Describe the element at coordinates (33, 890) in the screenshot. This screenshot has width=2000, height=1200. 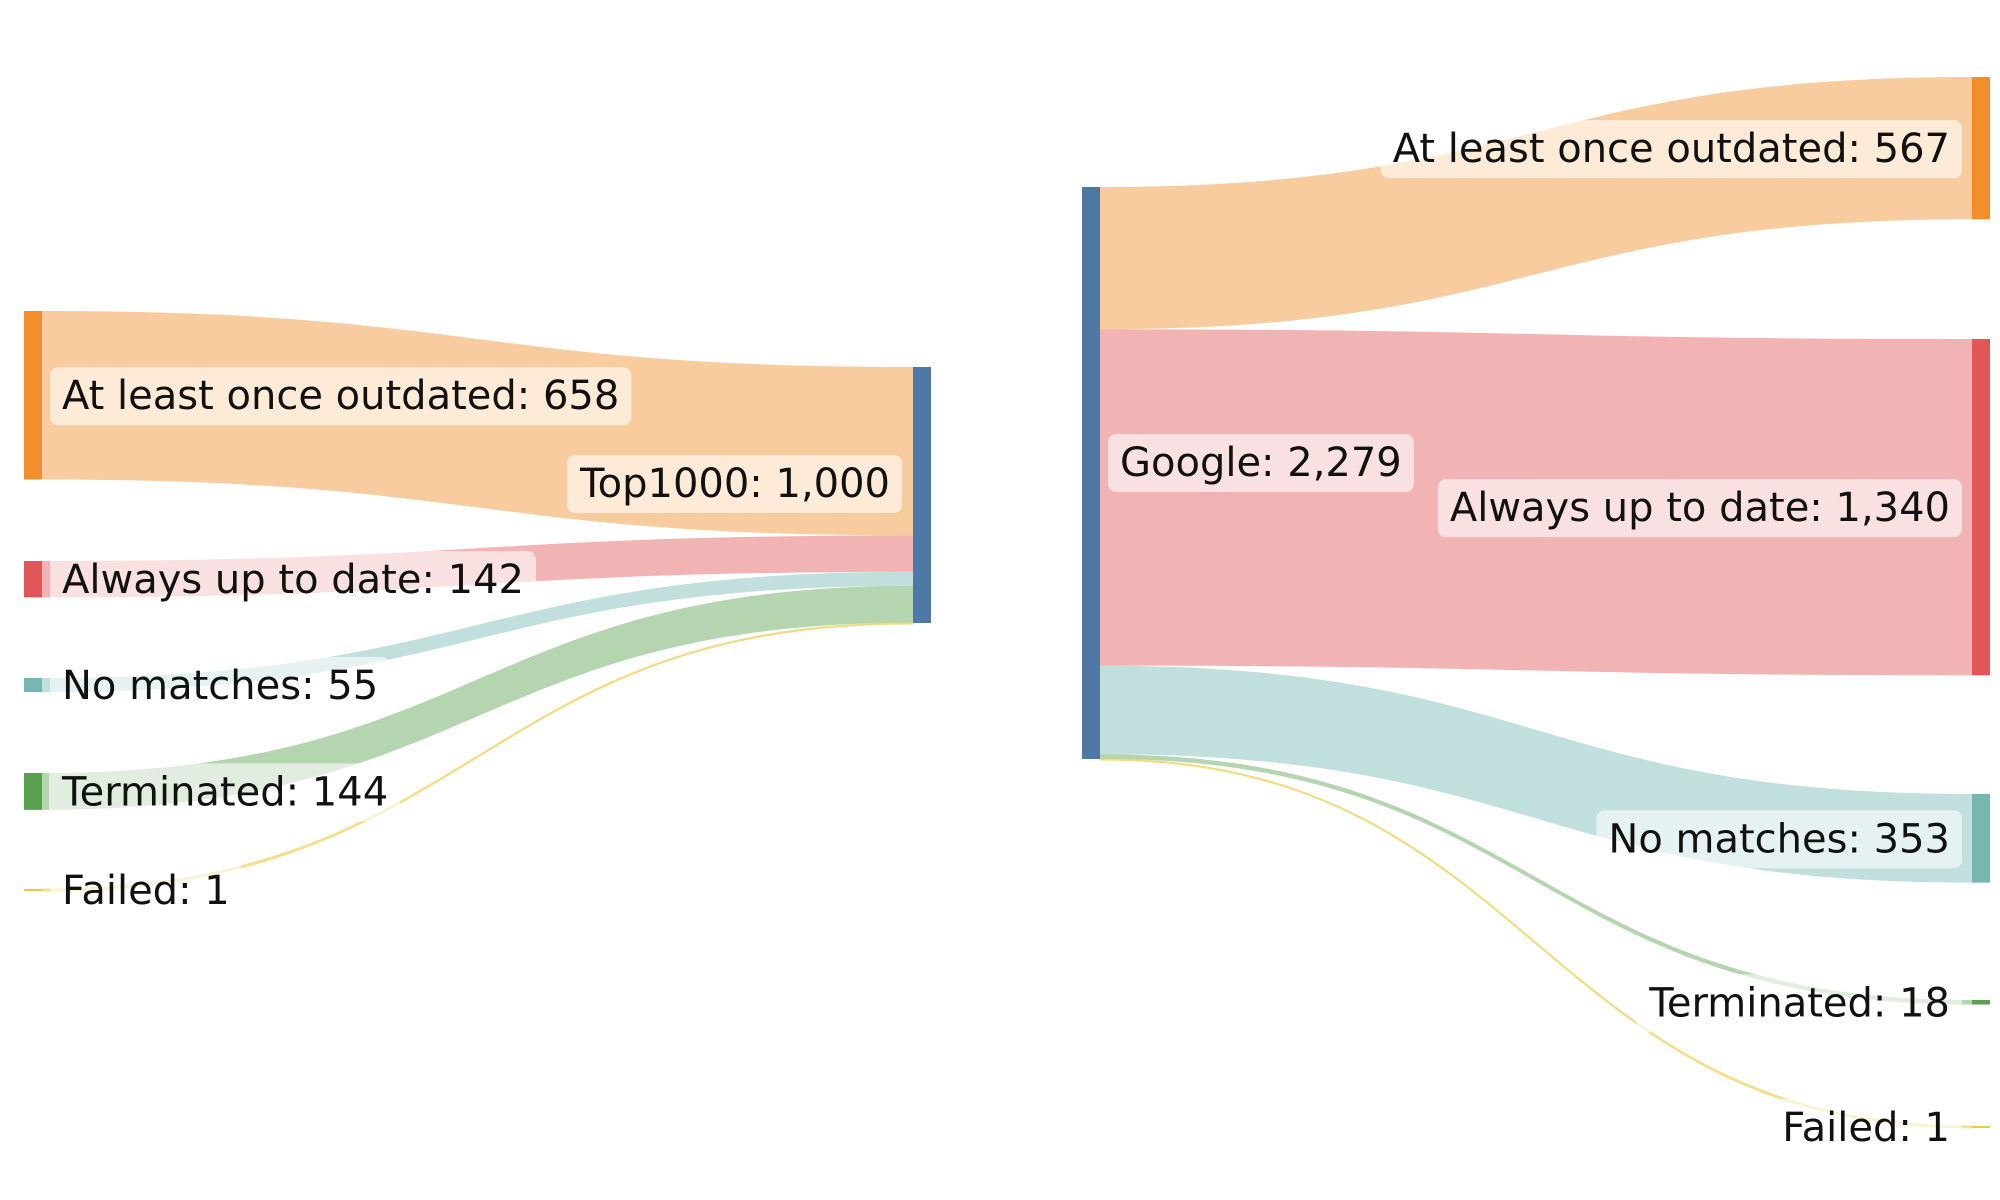
I see `node-top1000-failed` at that location.